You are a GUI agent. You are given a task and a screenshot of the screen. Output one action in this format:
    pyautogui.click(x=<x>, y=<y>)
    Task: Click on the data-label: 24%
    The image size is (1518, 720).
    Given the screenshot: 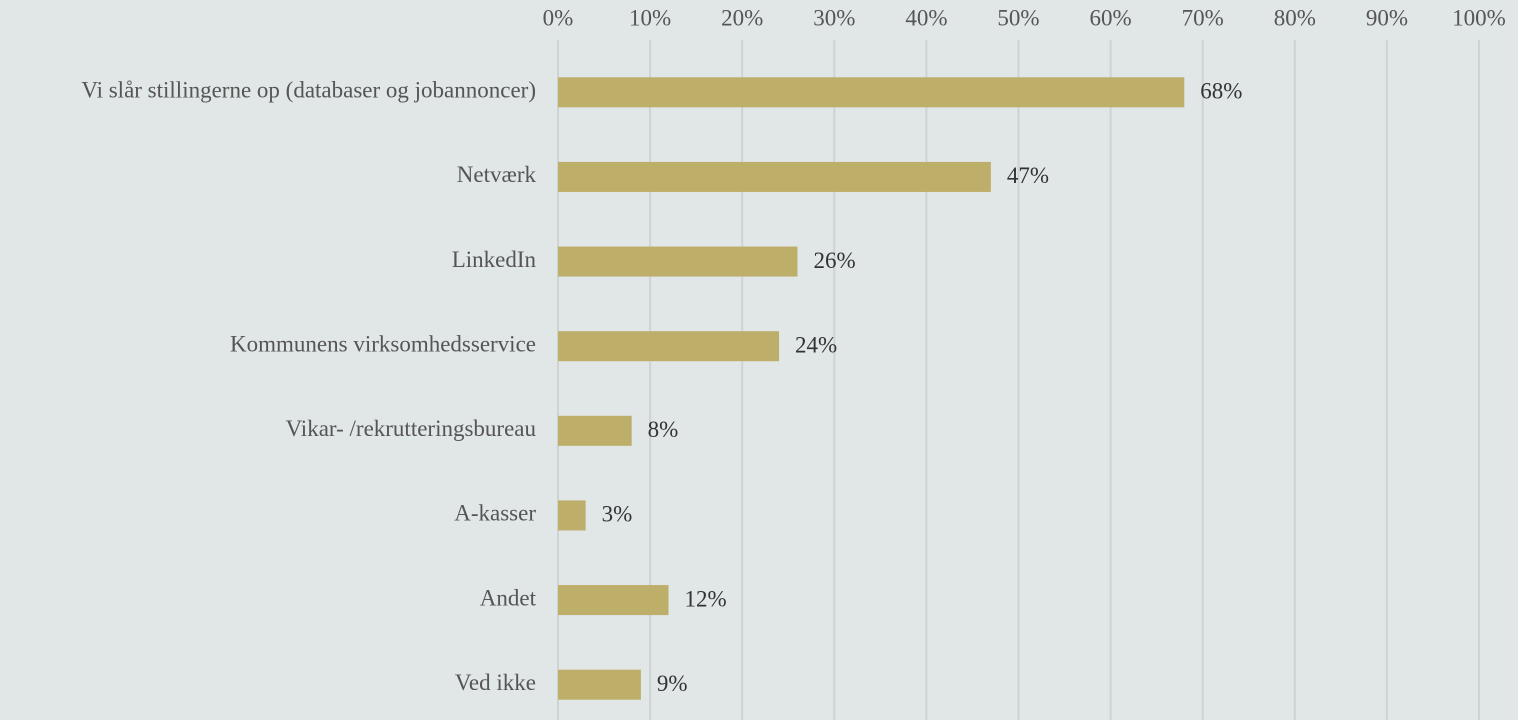 What is the action you would take?
    pyautogui.click(x=816, y=344)
    